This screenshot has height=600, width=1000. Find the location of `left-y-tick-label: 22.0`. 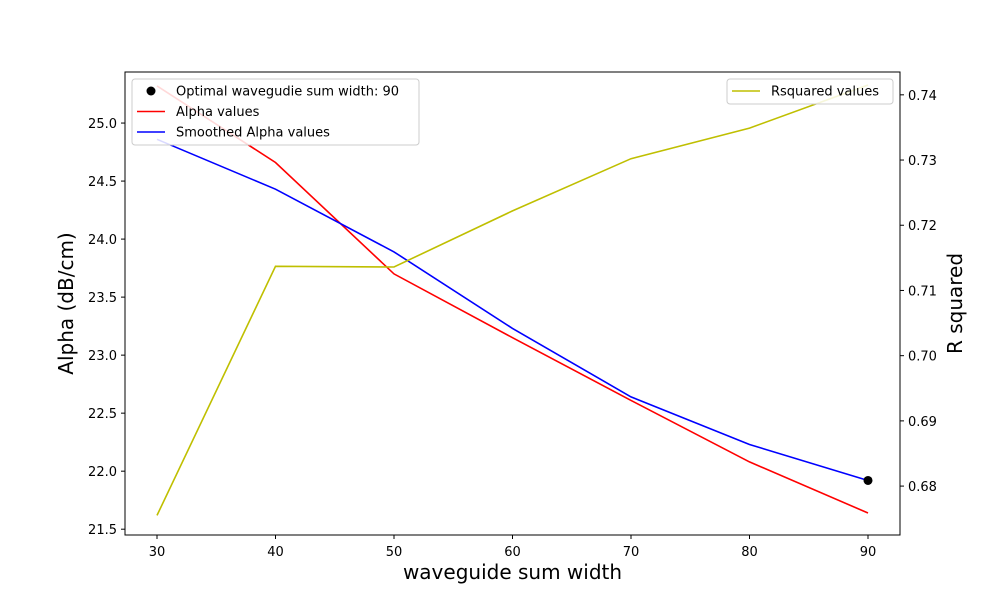

left-y-tick-label: 22.0 is located at coordinates (102, 472).